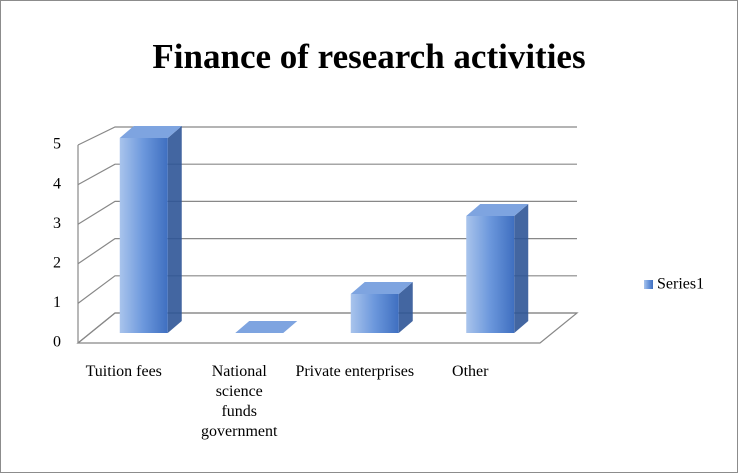  What do you see at coordinates (124, 371) in the screenshot?
I see `x-tick-label: Tuition fees` at bounding box center [124, 371].